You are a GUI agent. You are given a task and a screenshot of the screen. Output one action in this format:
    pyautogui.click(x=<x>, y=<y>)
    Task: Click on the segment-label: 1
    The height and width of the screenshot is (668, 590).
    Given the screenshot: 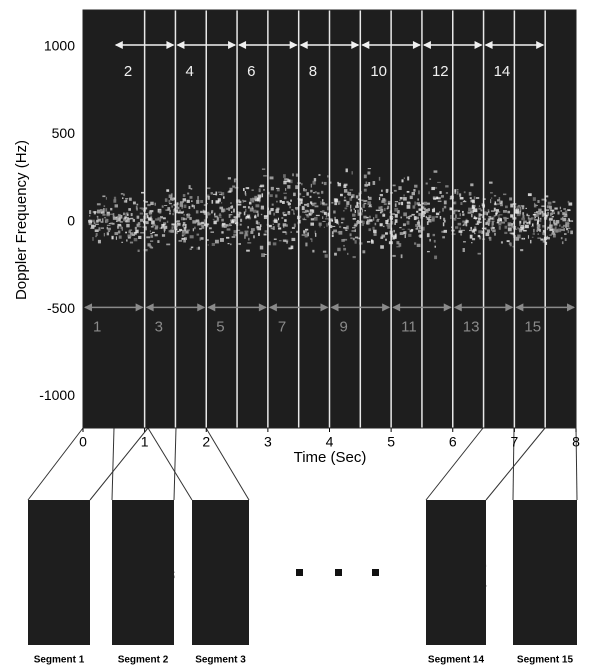 What is the action you would take?
    pyautogui.click(x=97, y=326)
    